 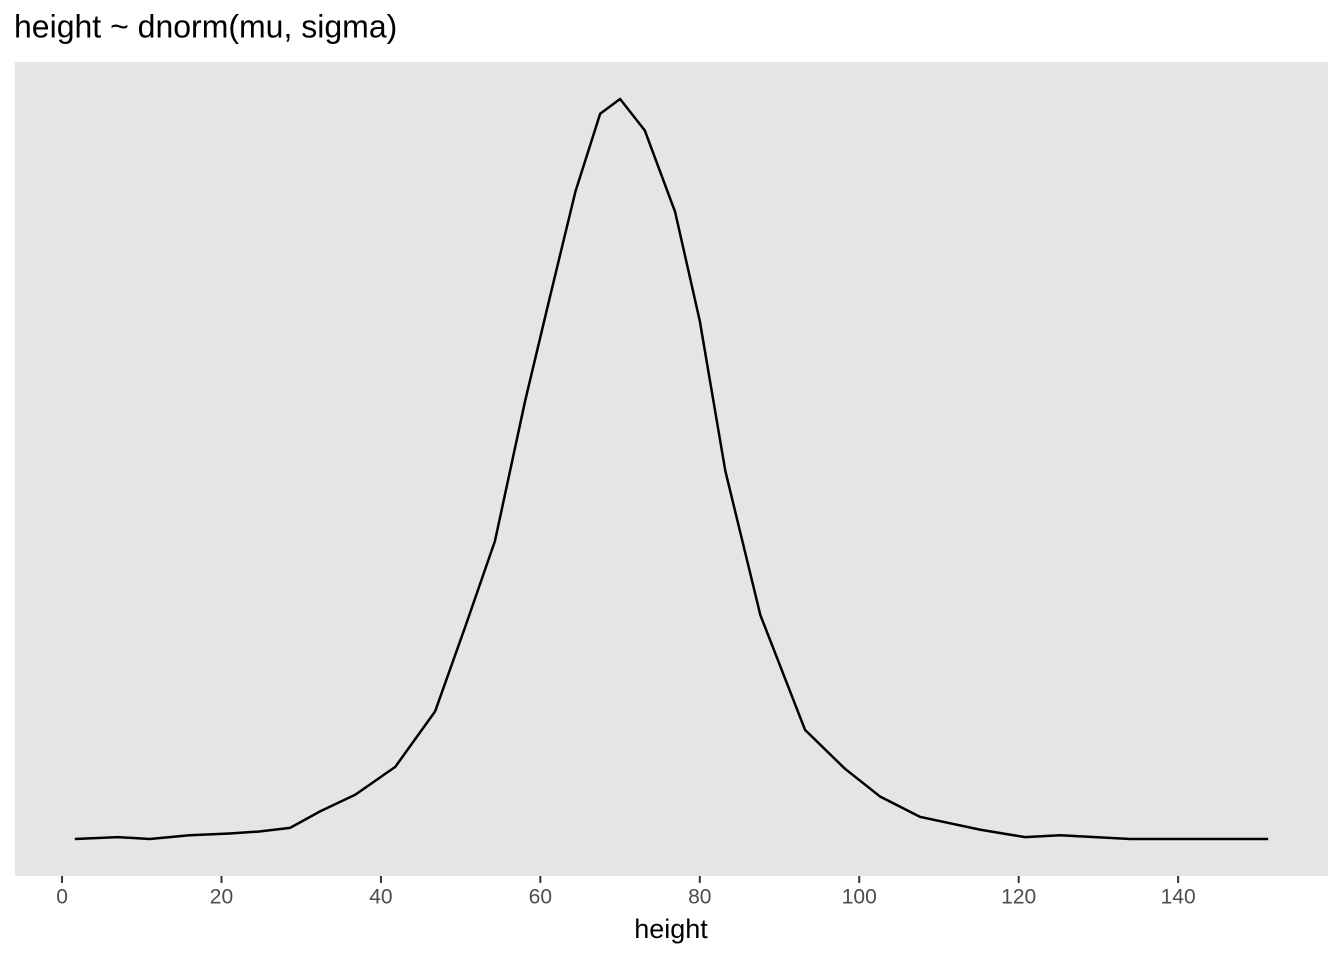 I want to click on x-tick-label: 60, so click(x=540, y=897).